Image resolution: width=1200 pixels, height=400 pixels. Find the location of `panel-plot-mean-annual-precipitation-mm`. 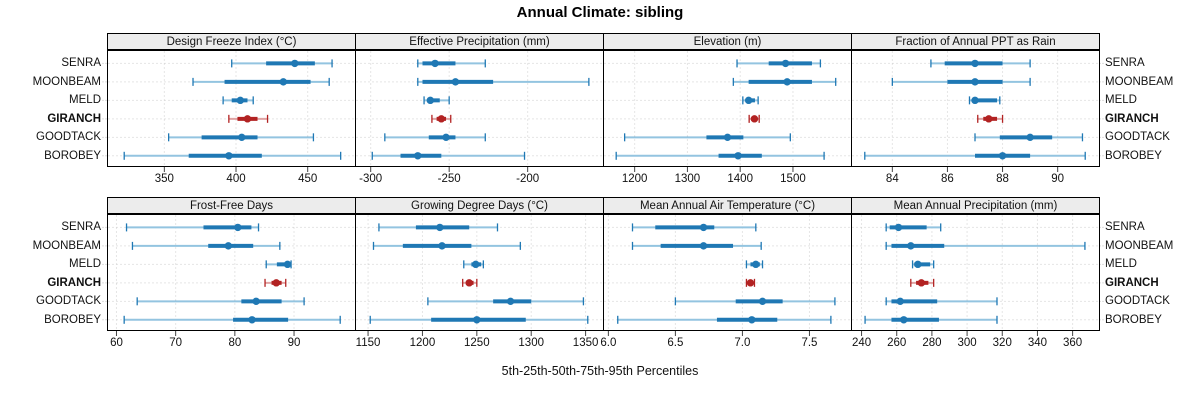

panel-plot-mean-annual-precipitation-mm is located at coordinates (975, 275).